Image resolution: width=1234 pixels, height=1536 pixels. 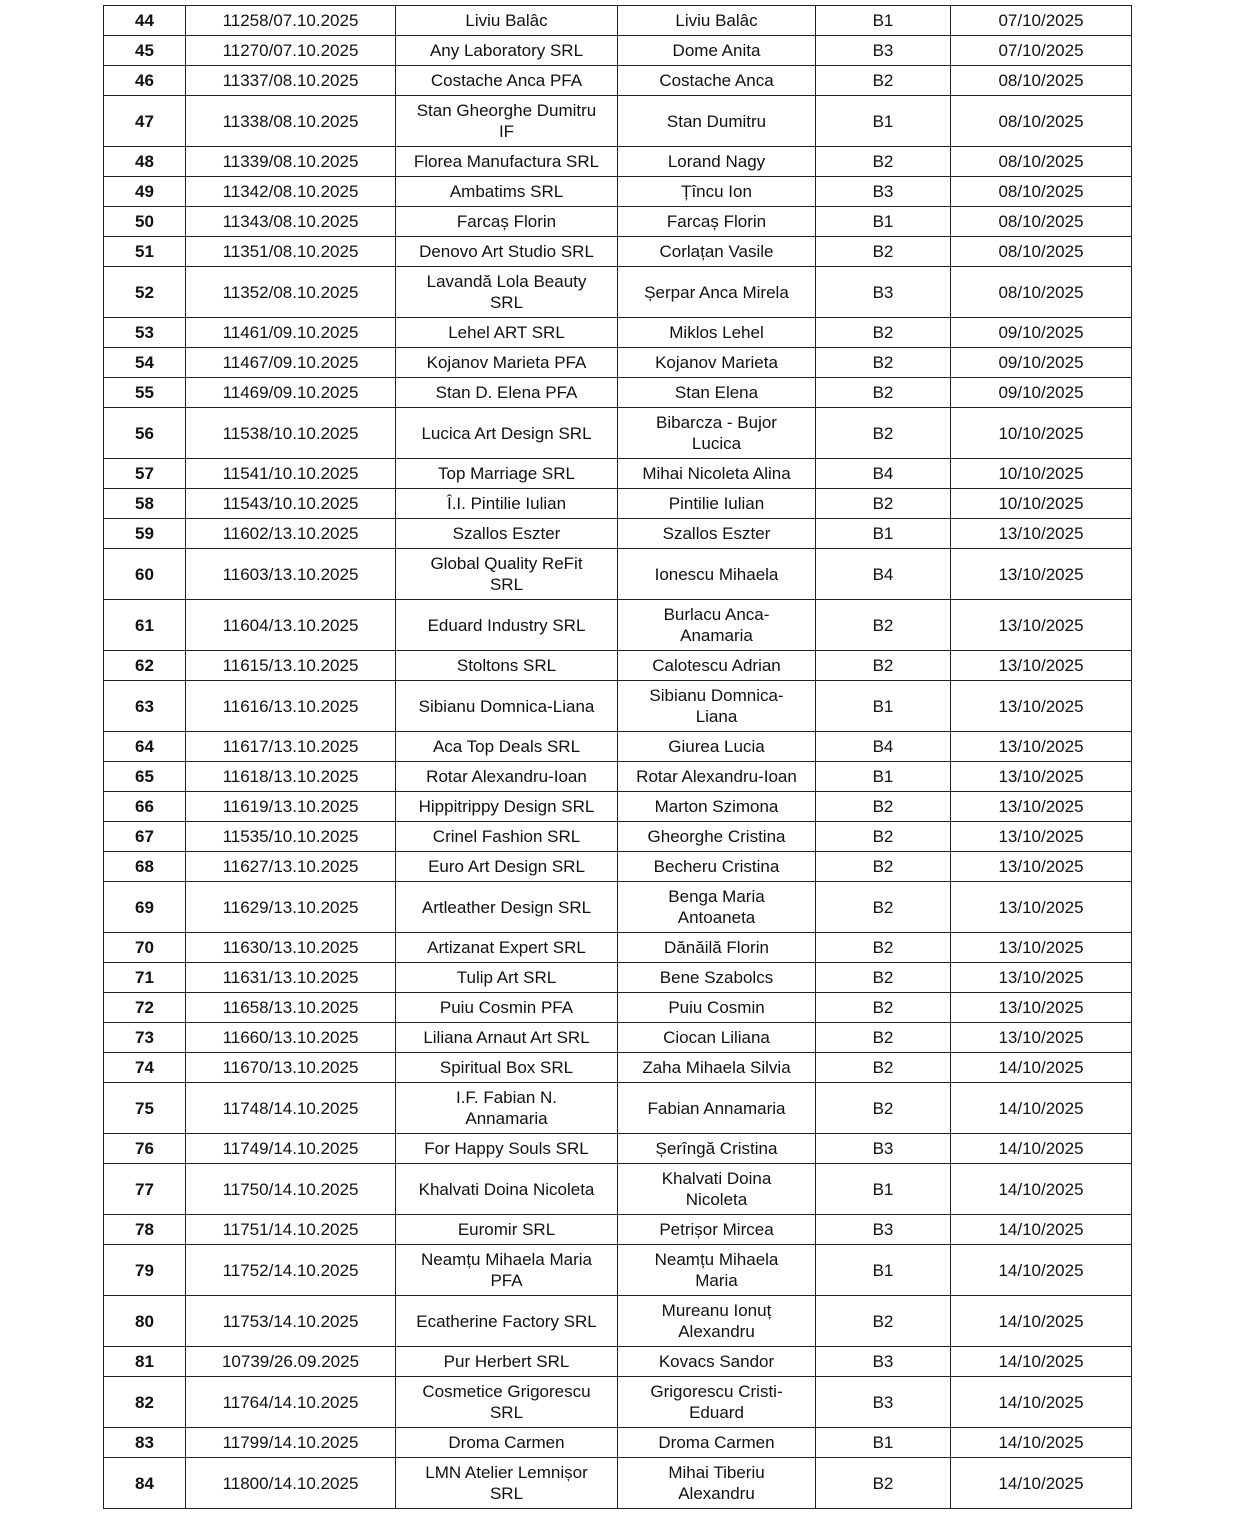 What do you see at coordinates (144, 977) in the screenshot?
I see `row-number-cell: 71` at bounding box center [144, 977].